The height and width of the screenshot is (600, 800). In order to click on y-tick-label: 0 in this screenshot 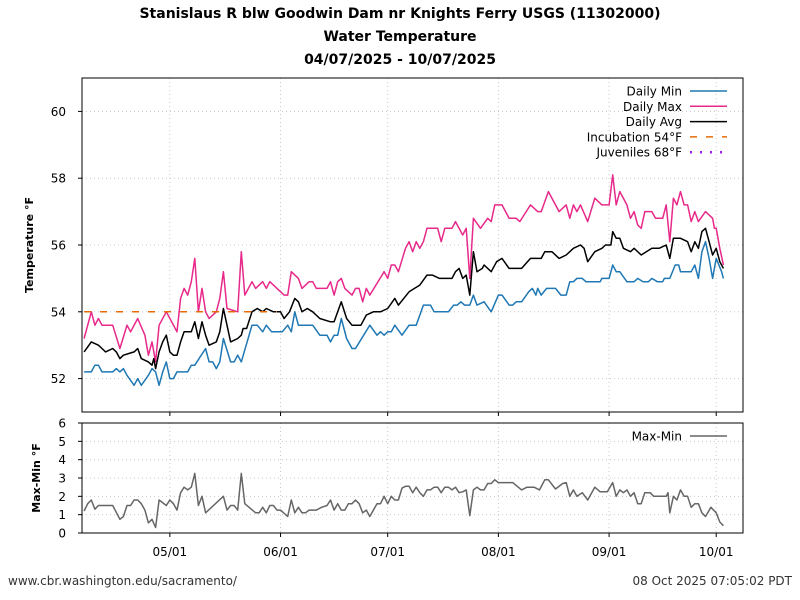, I will do `click(62, 534)`.